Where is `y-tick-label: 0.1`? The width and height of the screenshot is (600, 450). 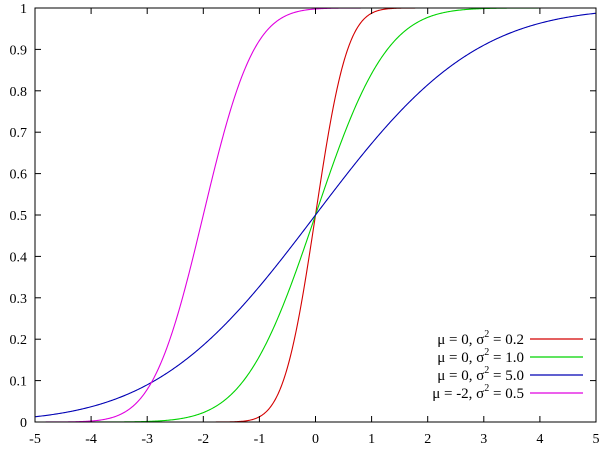
y-tick-label: 0.1 is located at coordinates (19, 382).